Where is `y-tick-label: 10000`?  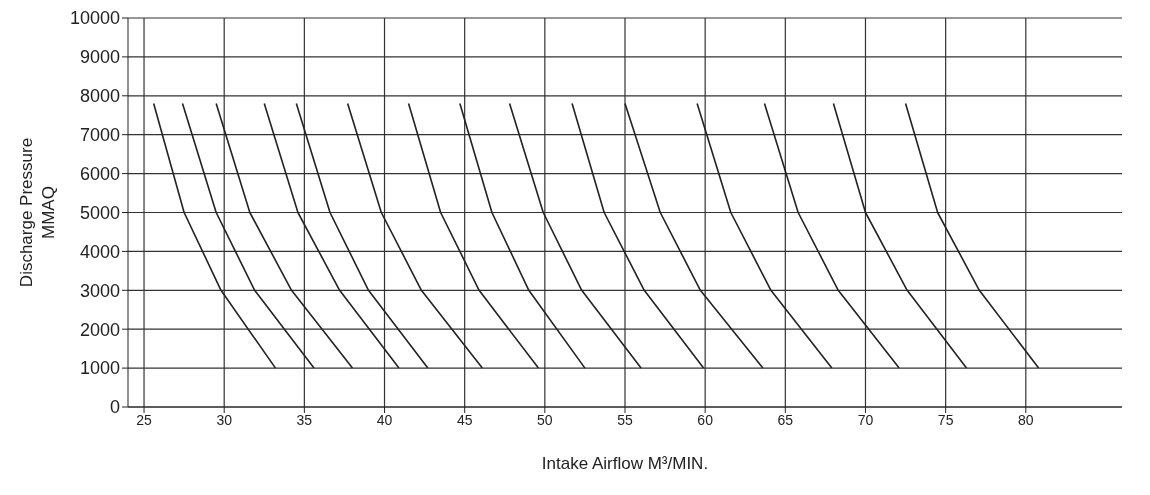
y-tick-label: 10000 is located at coordinates (94, 18).